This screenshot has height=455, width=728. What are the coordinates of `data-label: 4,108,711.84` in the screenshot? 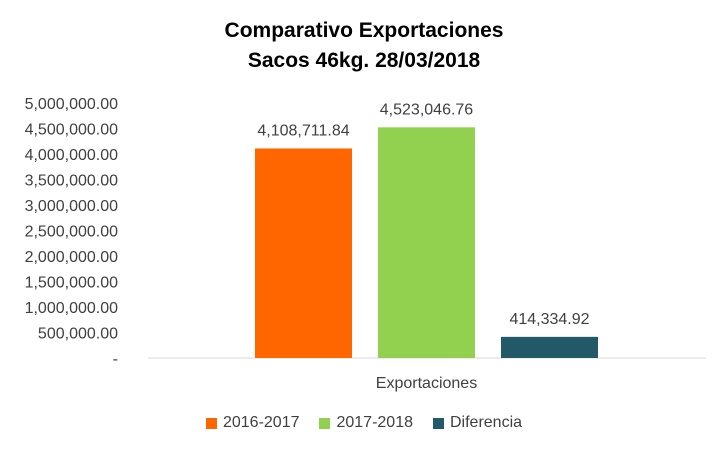 It's located at (303, 130).